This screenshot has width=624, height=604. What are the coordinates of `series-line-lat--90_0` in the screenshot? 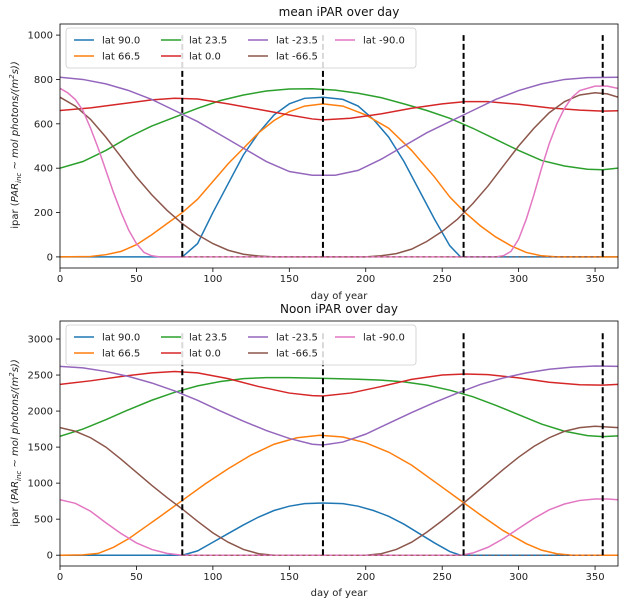 It's located at (339, 527).